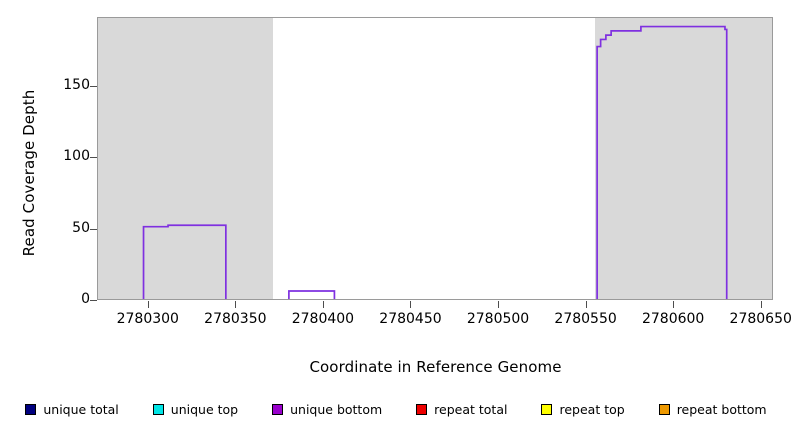  Describe the element at coordinates (76, 156) in the screenshot. I see `y-tick-label-2: 100` at that location.